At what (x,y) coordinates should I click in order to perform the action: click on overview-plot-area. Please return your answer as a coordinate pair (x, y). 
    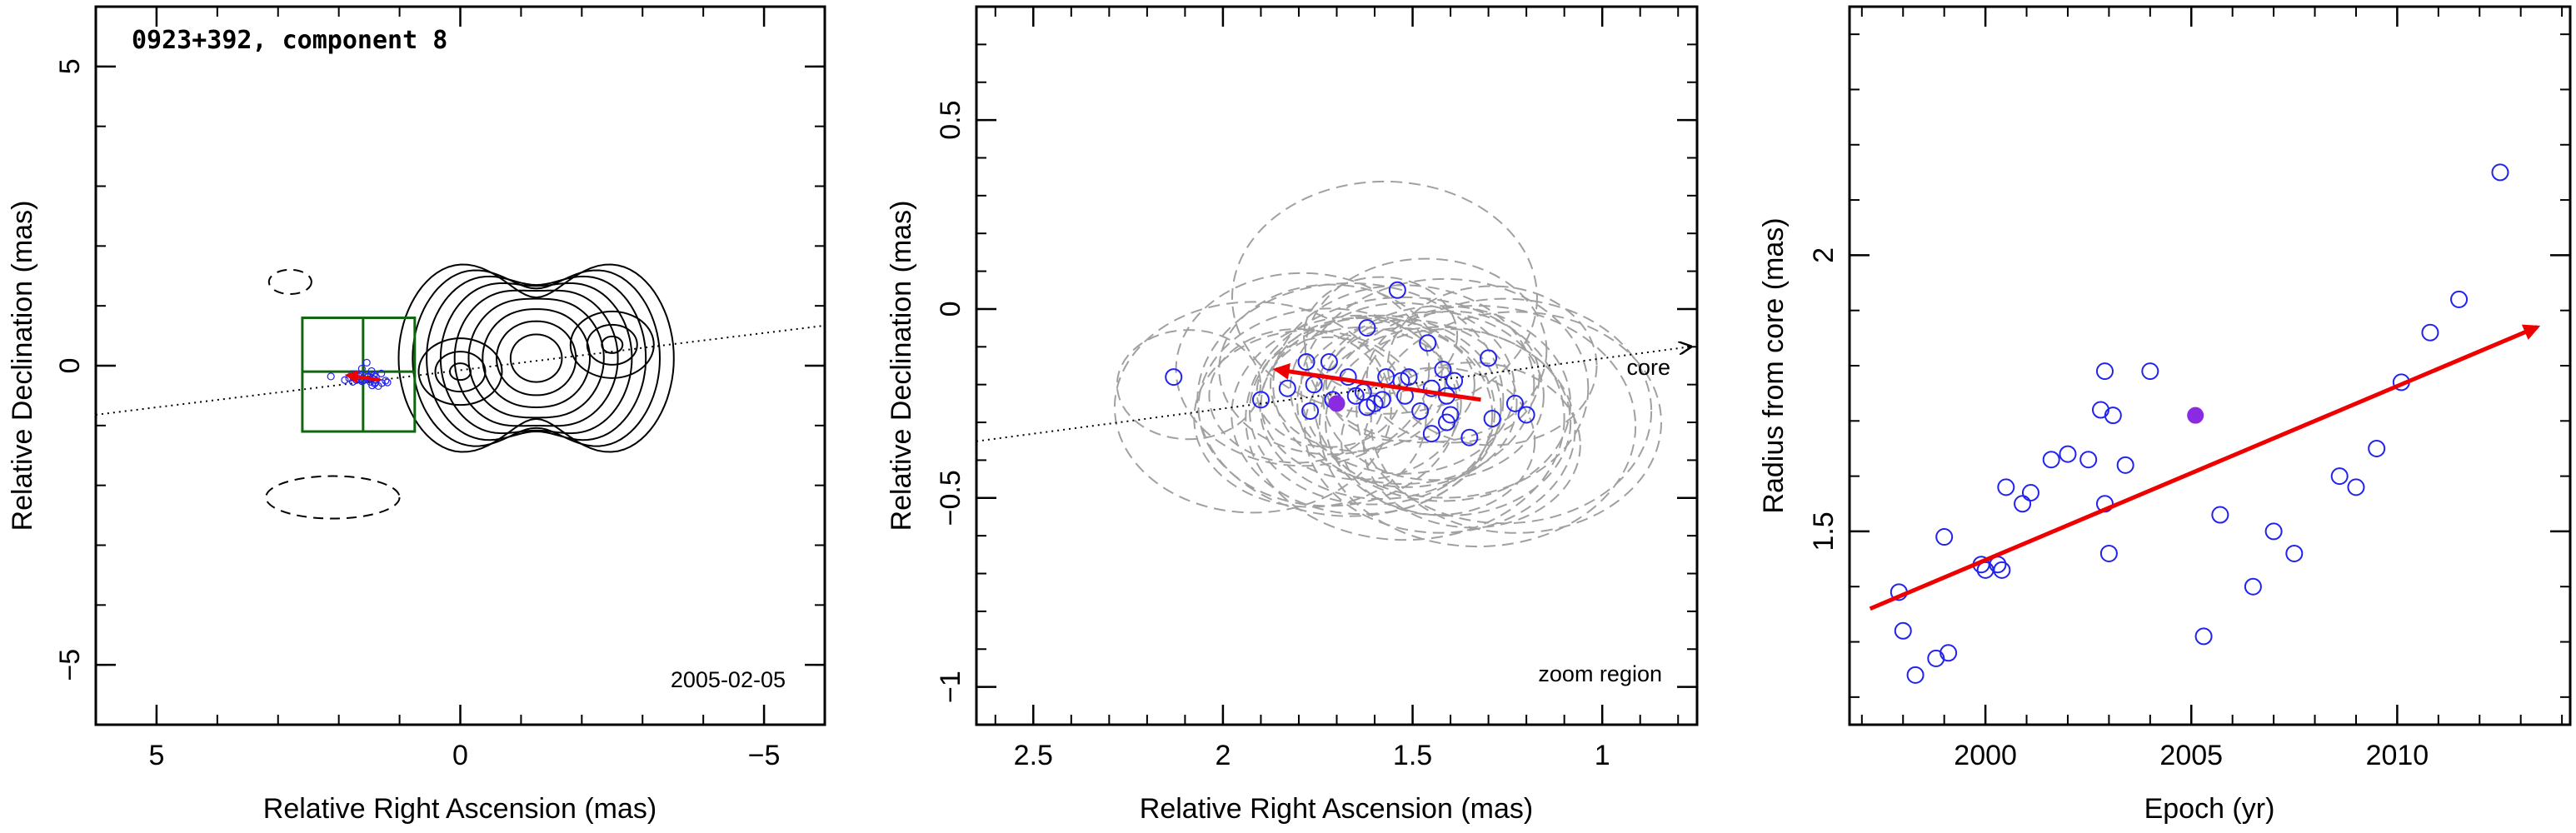
    Looking at the image, I should click on (460, 391).